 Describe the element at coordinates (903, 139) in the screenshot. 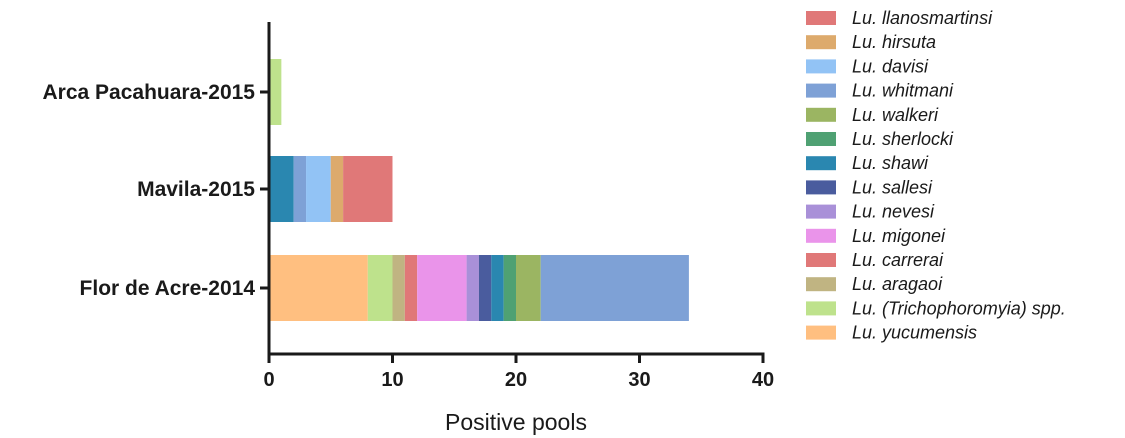

I see `legend-label-lu-sherlocki: Lu. sherlocki` at that location.